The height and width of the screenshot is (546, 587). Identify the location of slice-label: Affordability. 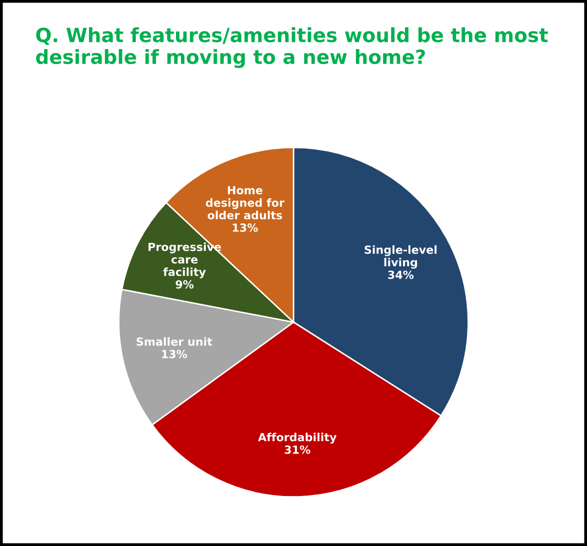
(297, 438).